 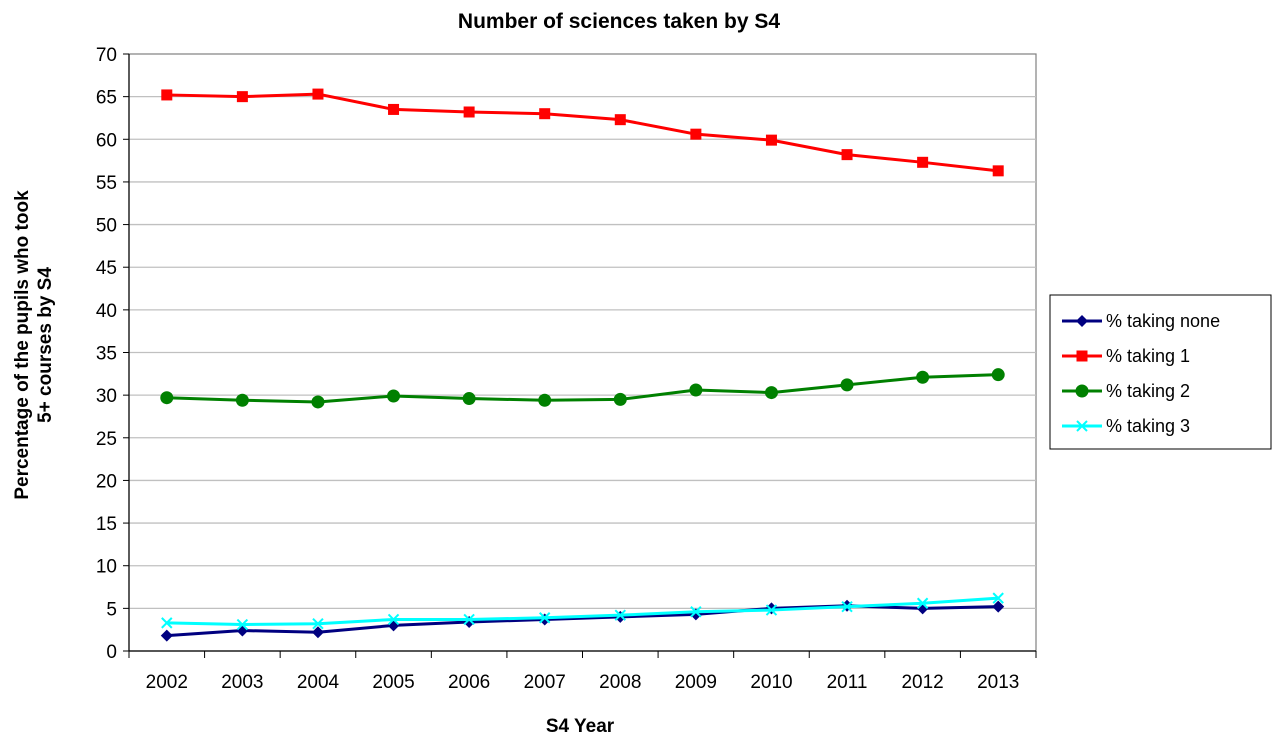 I want to click on y-tick-label: 35, so click(x=106, y=354).